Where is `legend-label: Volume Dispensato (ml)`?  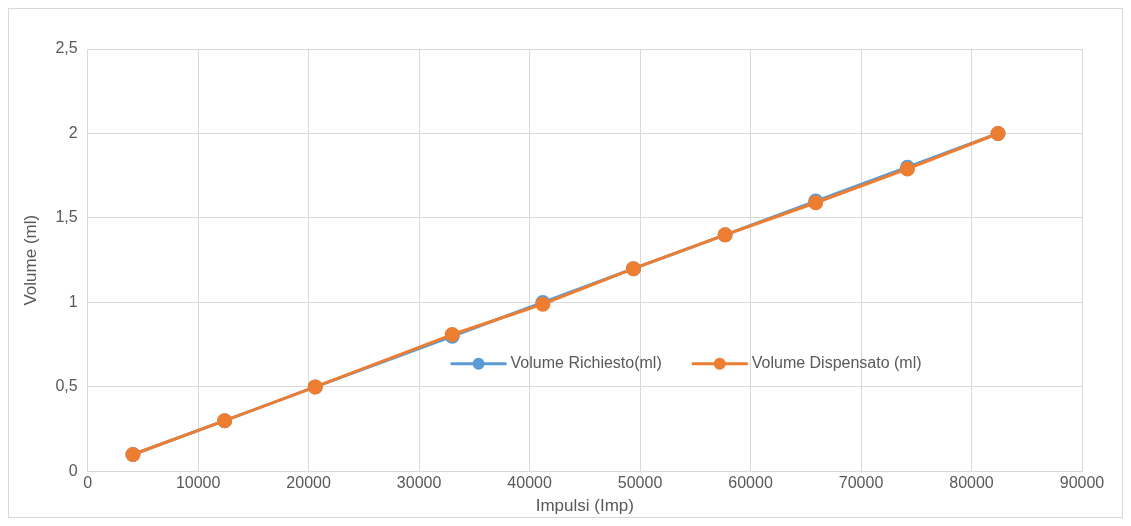 legend-label: Volume Dispensato (ml) is located at coordinates (836, 363).